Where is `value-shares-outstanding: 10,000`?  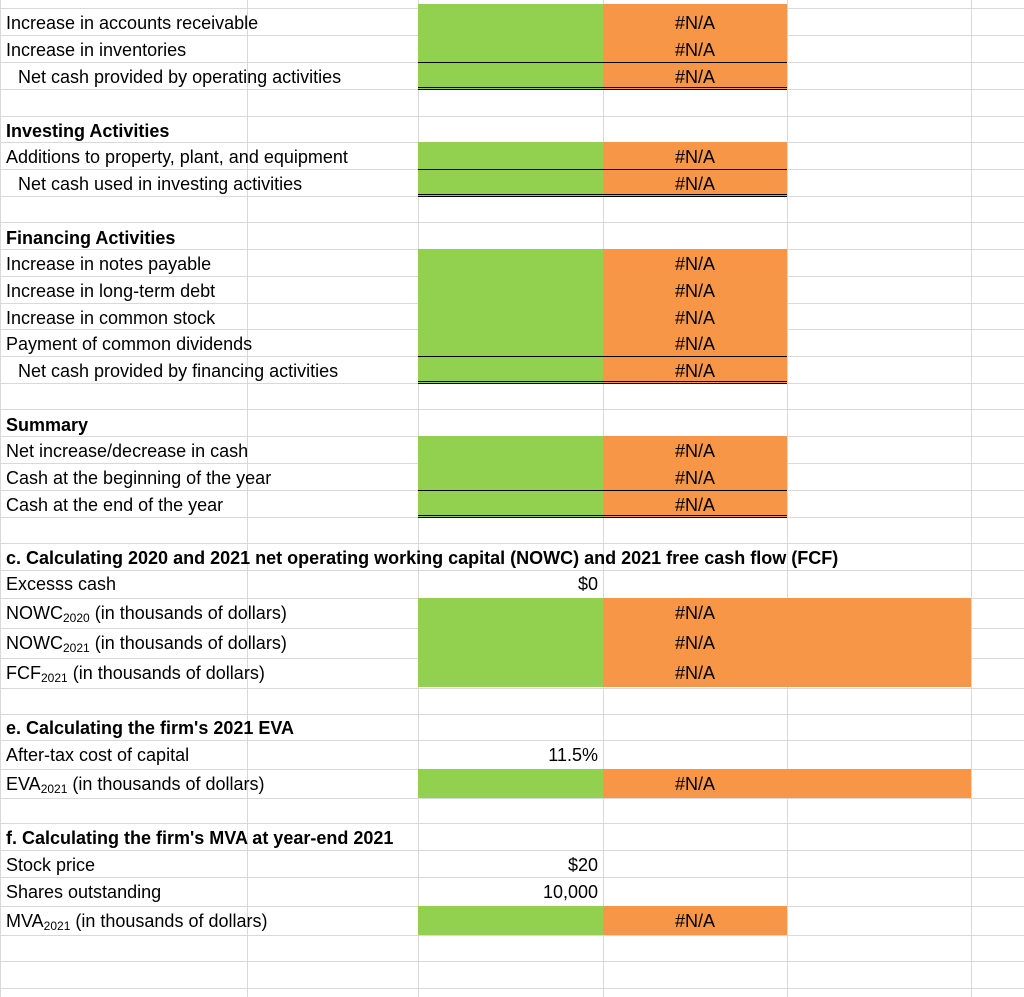 value-shares-outstanding: 10,000 is located at coordinates (570, 892).